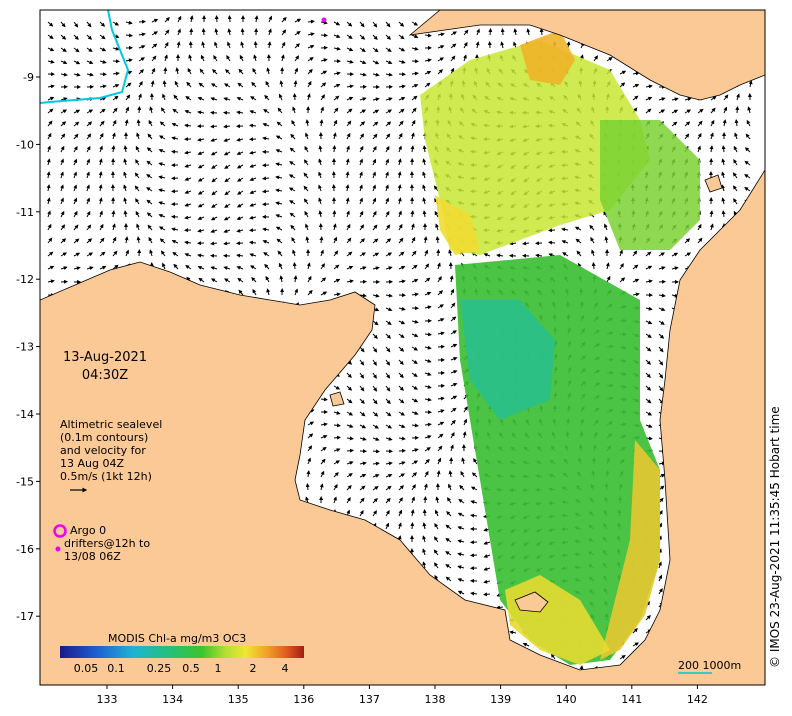 This screenshot has width=792, height=716. Describe the element at coordinates (303, 699) in the screenshot. I see `lon-tick-label: 136` at that location.